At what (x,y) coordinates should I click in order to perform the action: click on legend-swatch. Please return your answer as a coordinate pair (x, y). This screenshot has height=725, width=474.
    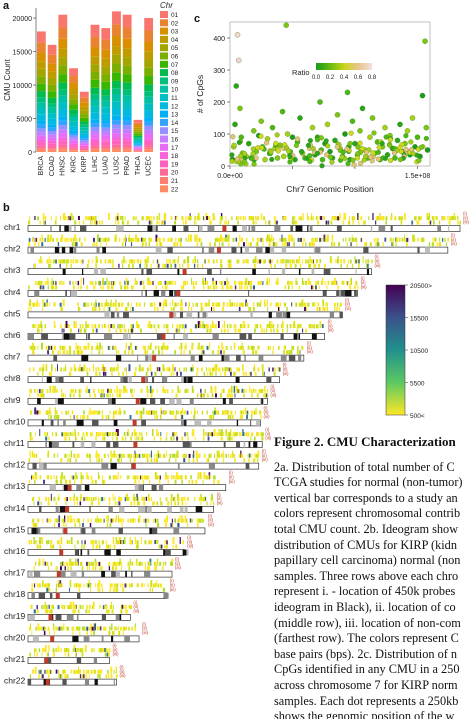
    Looking at the image, I should click on (164, 139).